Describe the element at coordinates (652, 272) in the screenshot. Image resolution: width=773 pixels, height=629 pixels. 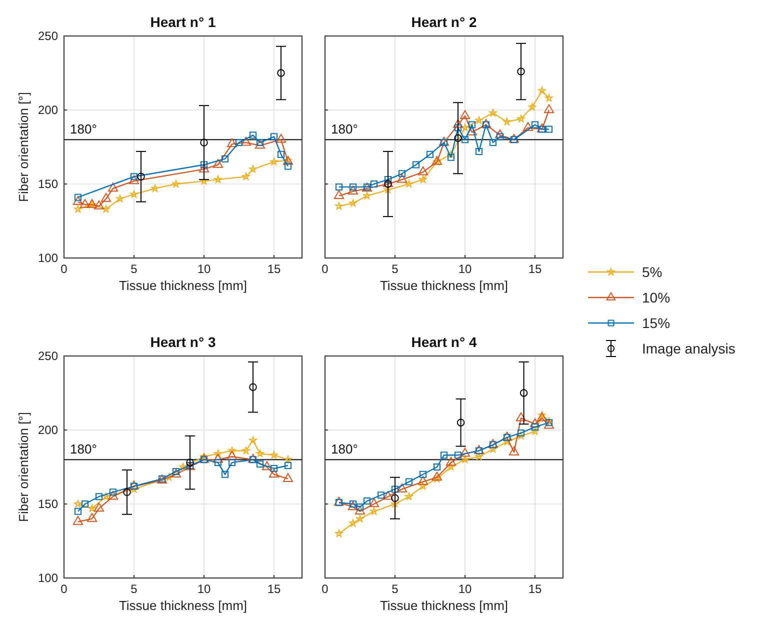
I see `legend-label: 5%` at that location.